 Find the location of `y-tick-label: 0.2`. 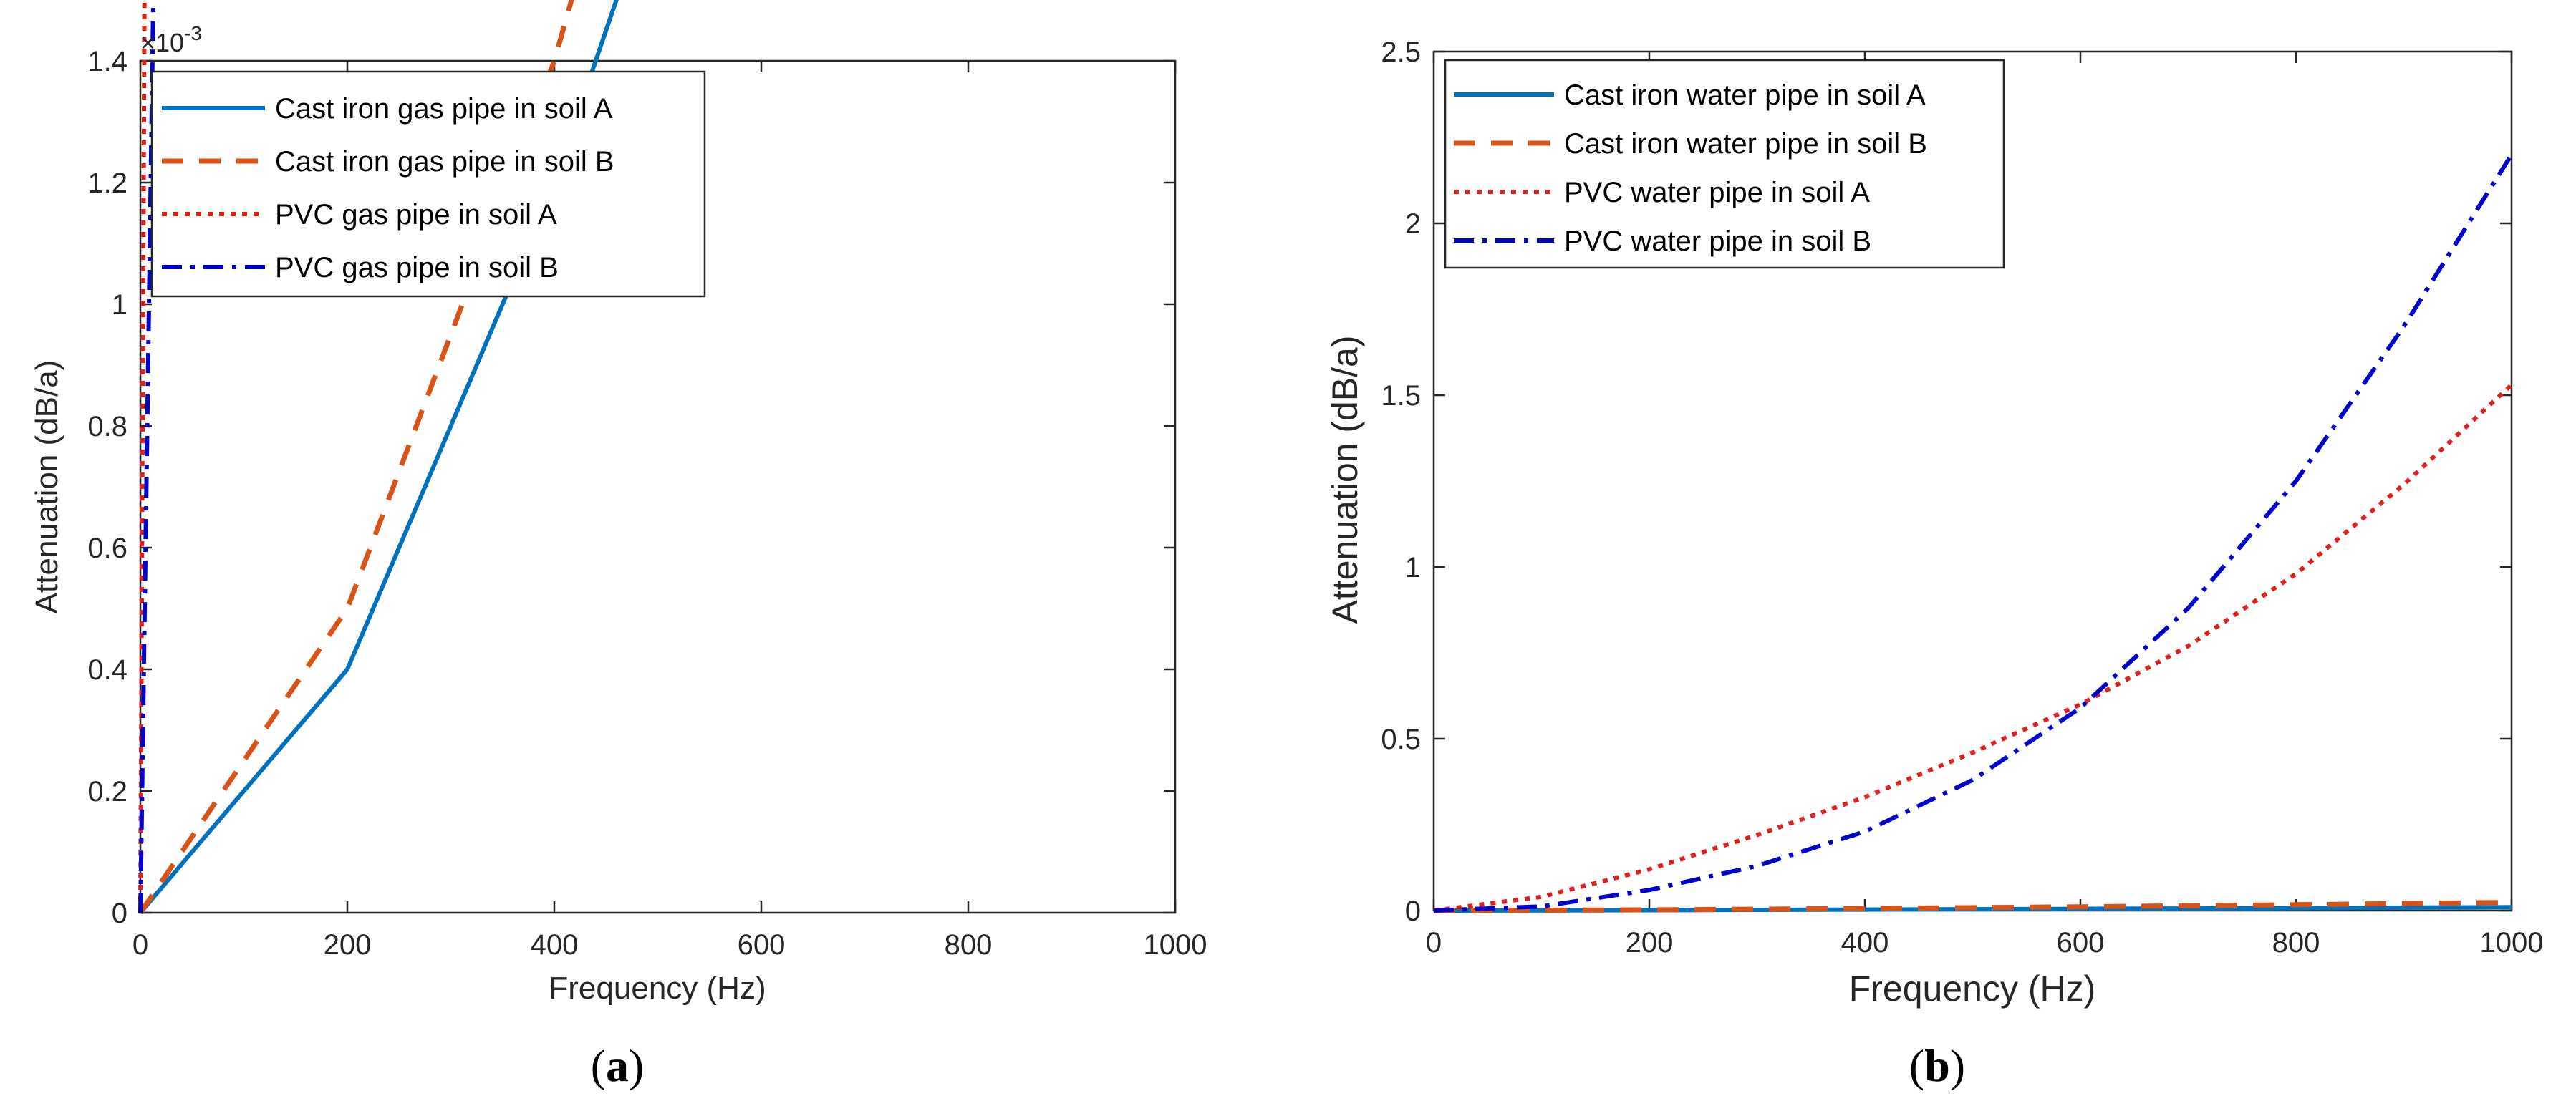

y-tick-label: 0.2 is located at coordinates (107, 791).